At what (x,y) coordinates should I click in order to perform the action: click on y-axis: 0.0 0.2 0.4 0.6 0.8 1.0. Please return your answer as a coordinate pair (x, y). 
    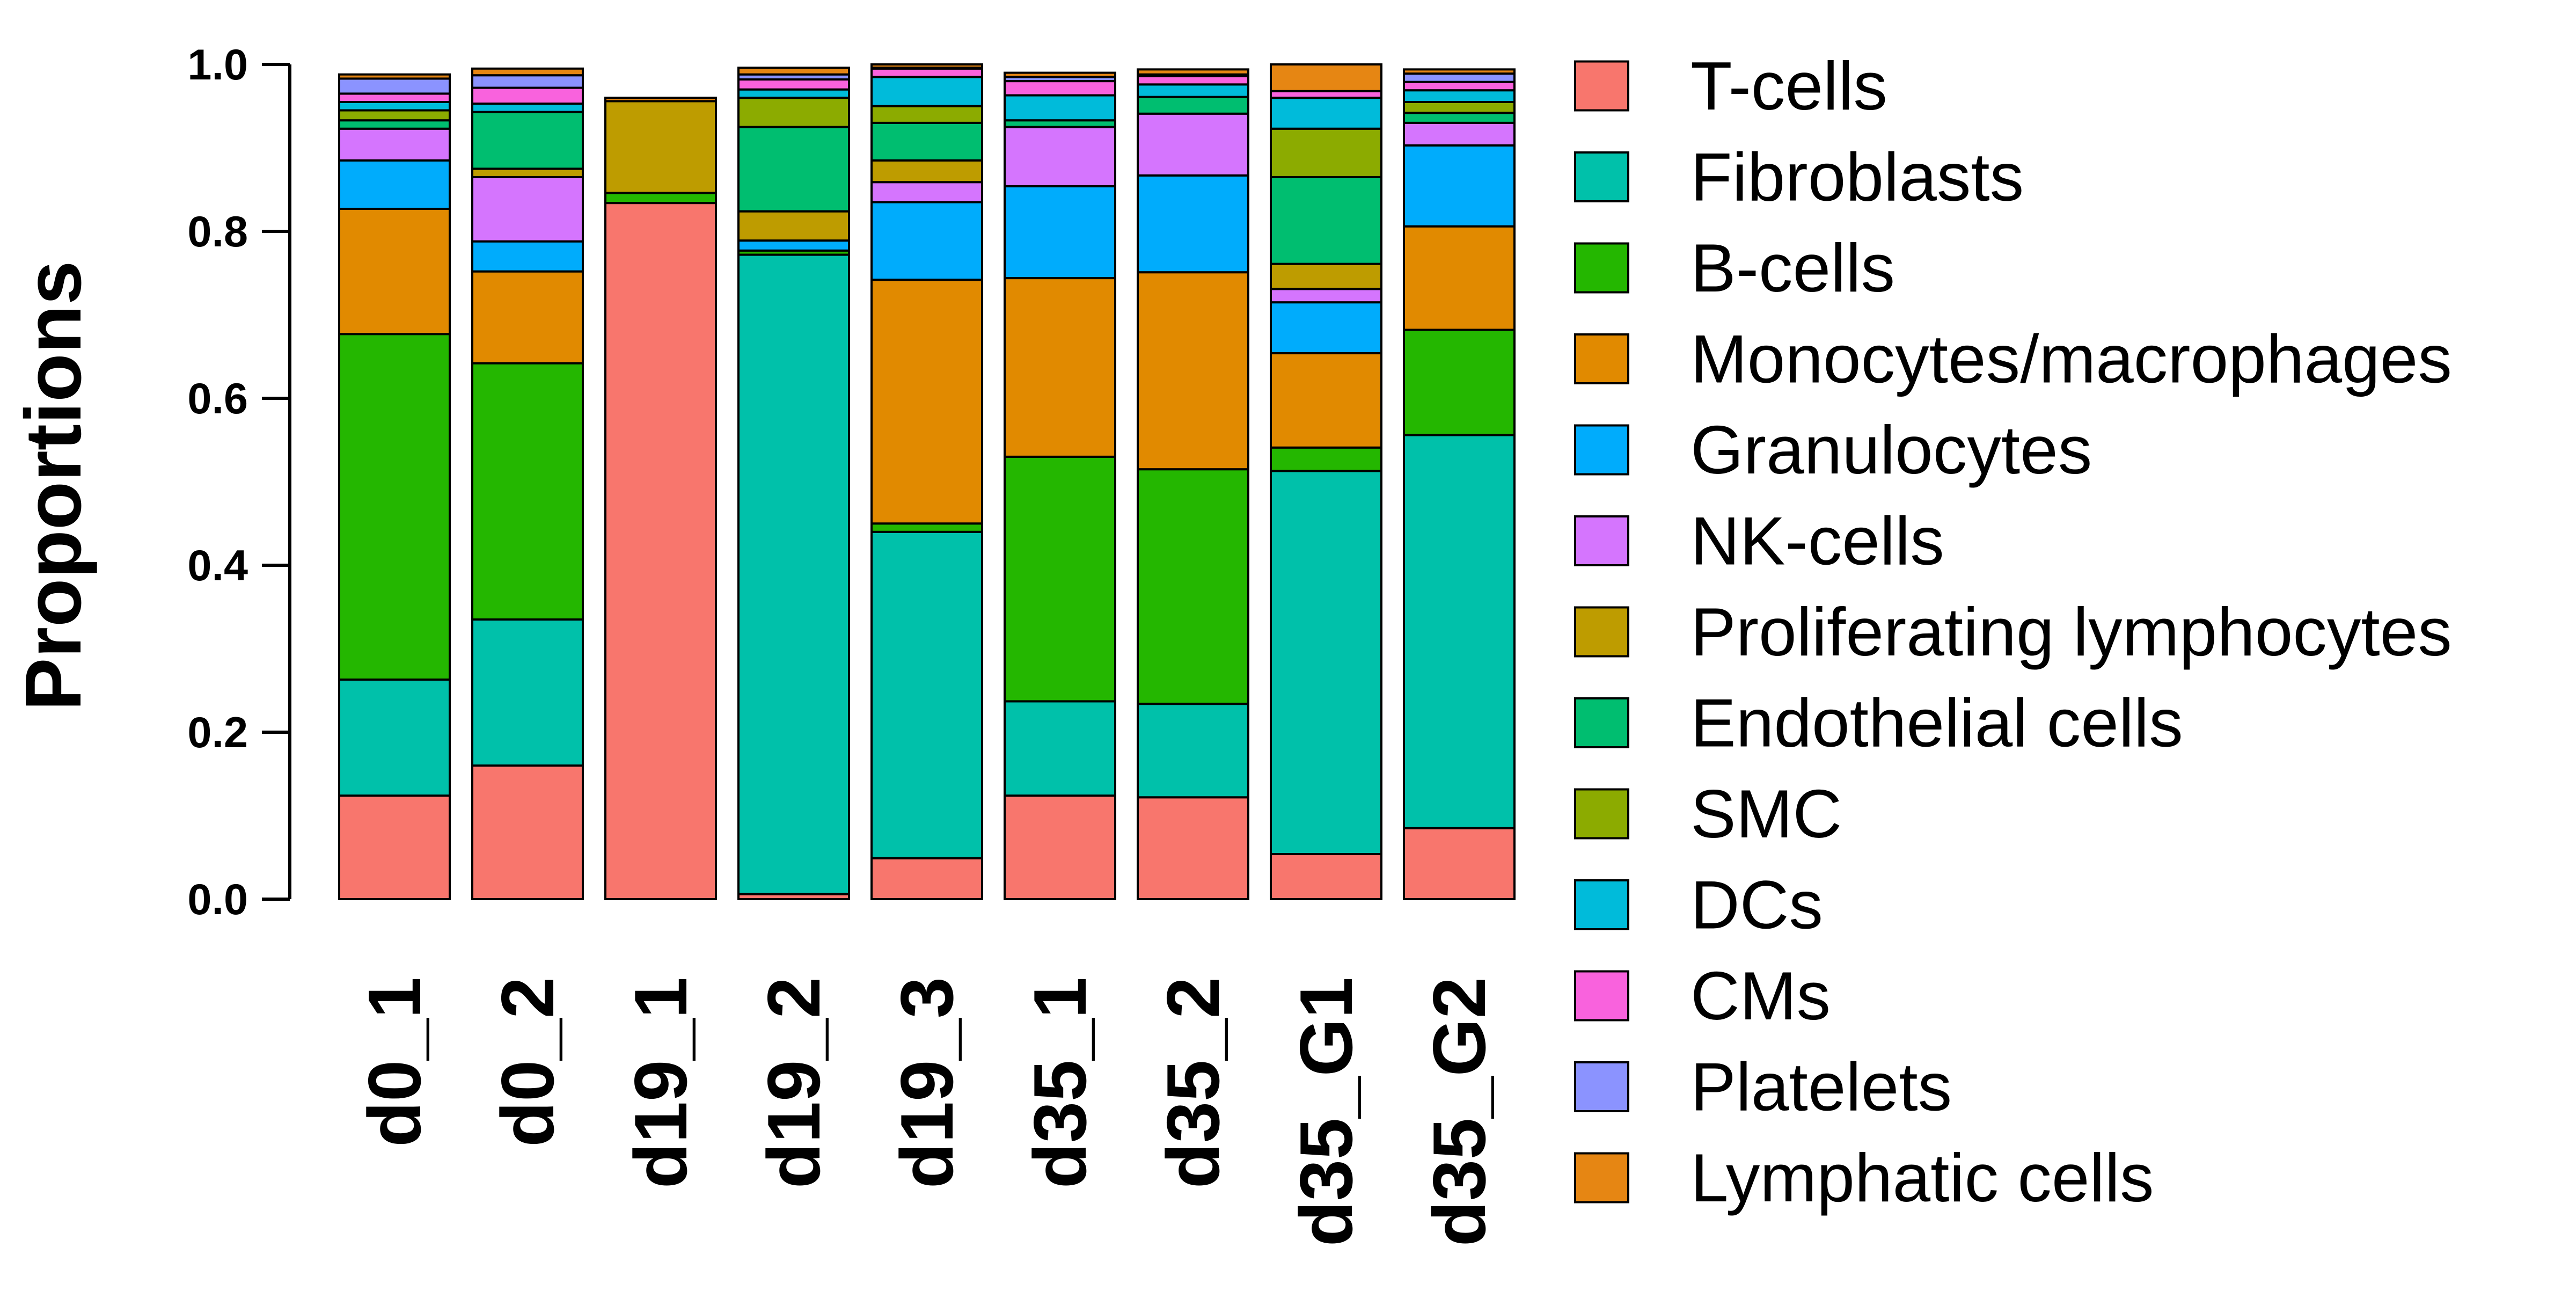
    Looking at the image, I should click on (239, 482).